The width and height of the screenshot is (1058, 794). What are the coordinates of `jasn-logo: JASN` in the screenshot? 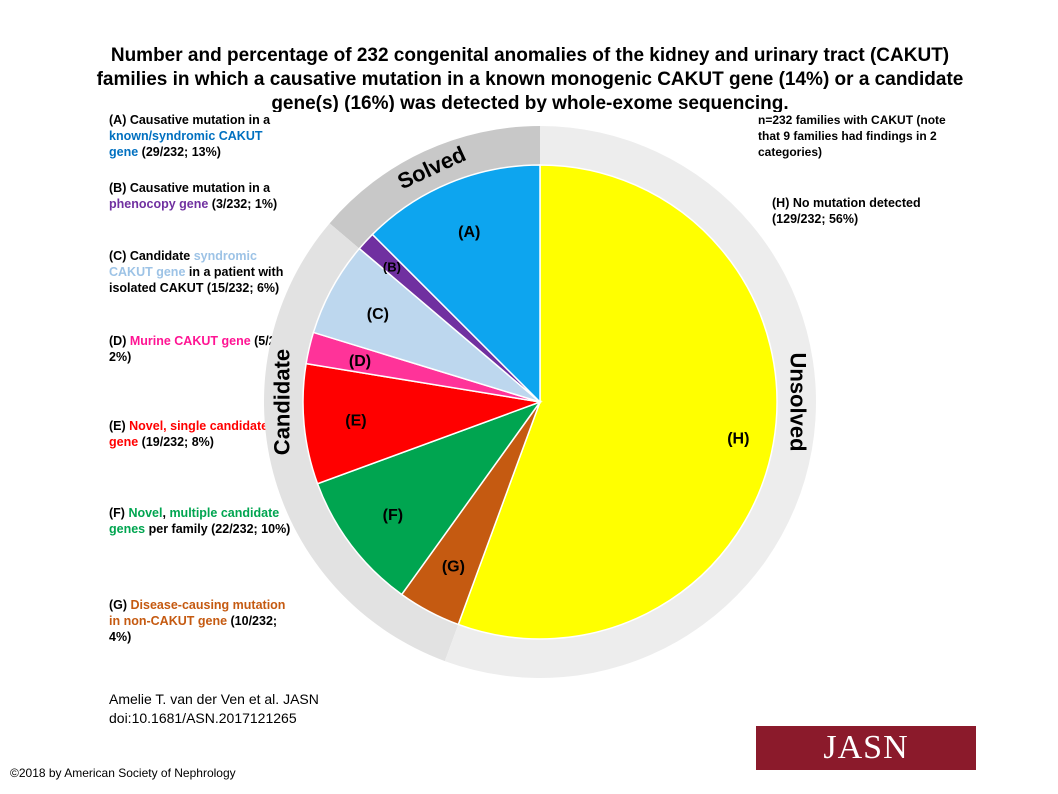 It's located at (866, 748).